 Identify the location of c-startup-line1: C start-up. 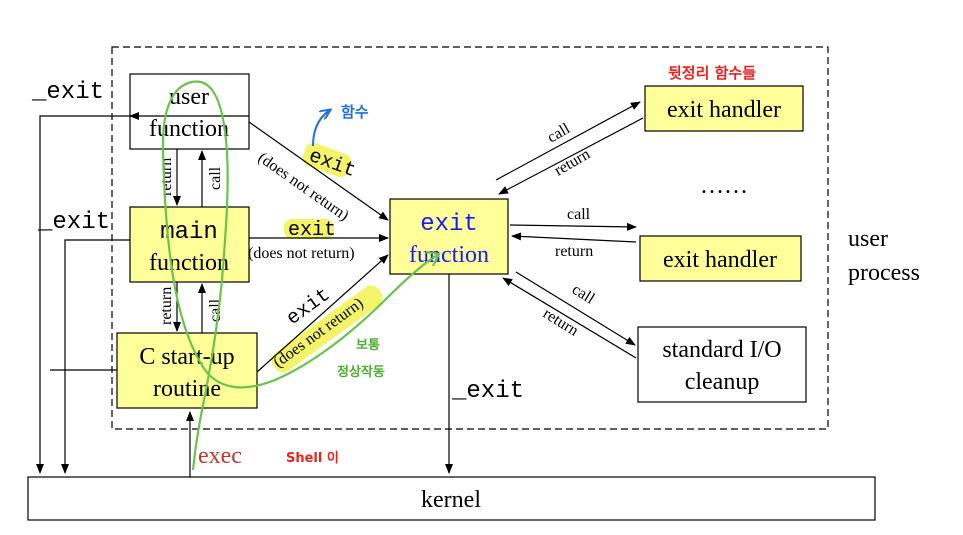
(186, 357).